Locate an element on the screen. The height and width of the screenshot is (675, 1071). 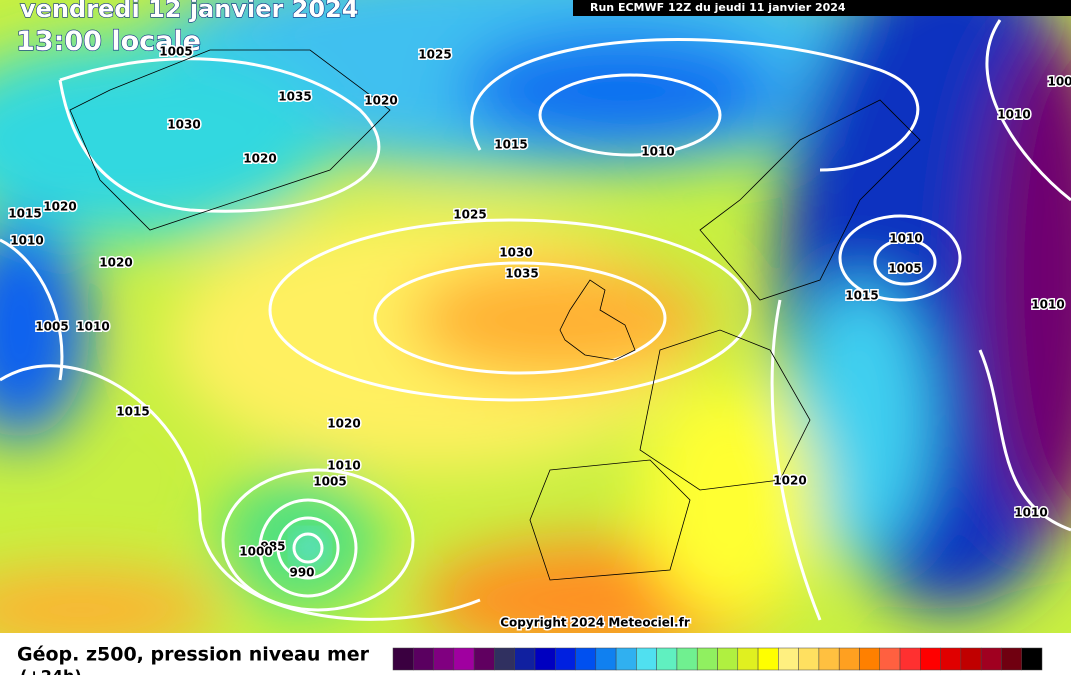
legend-lead: (+24h) is located at coordinates (51, 671).